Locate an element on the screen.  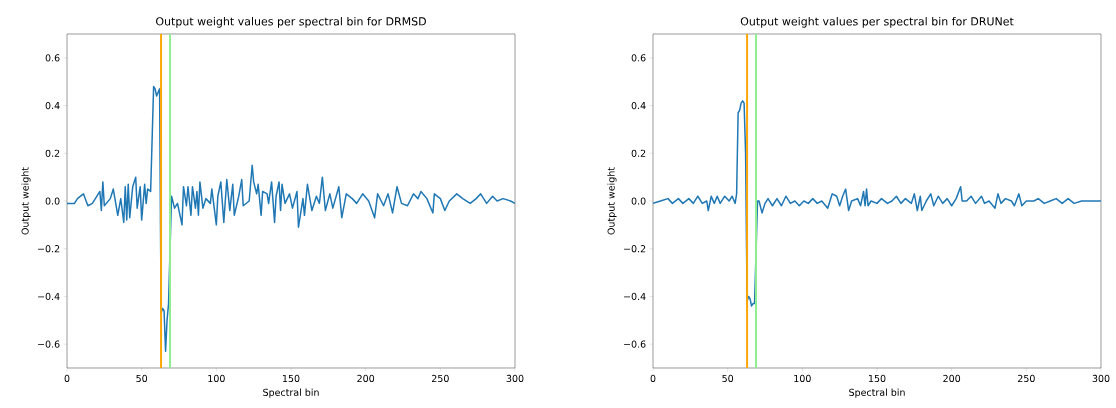
chart-title: Output weight values per spectral bin for DRMSD is located at coordinates (291, 22).